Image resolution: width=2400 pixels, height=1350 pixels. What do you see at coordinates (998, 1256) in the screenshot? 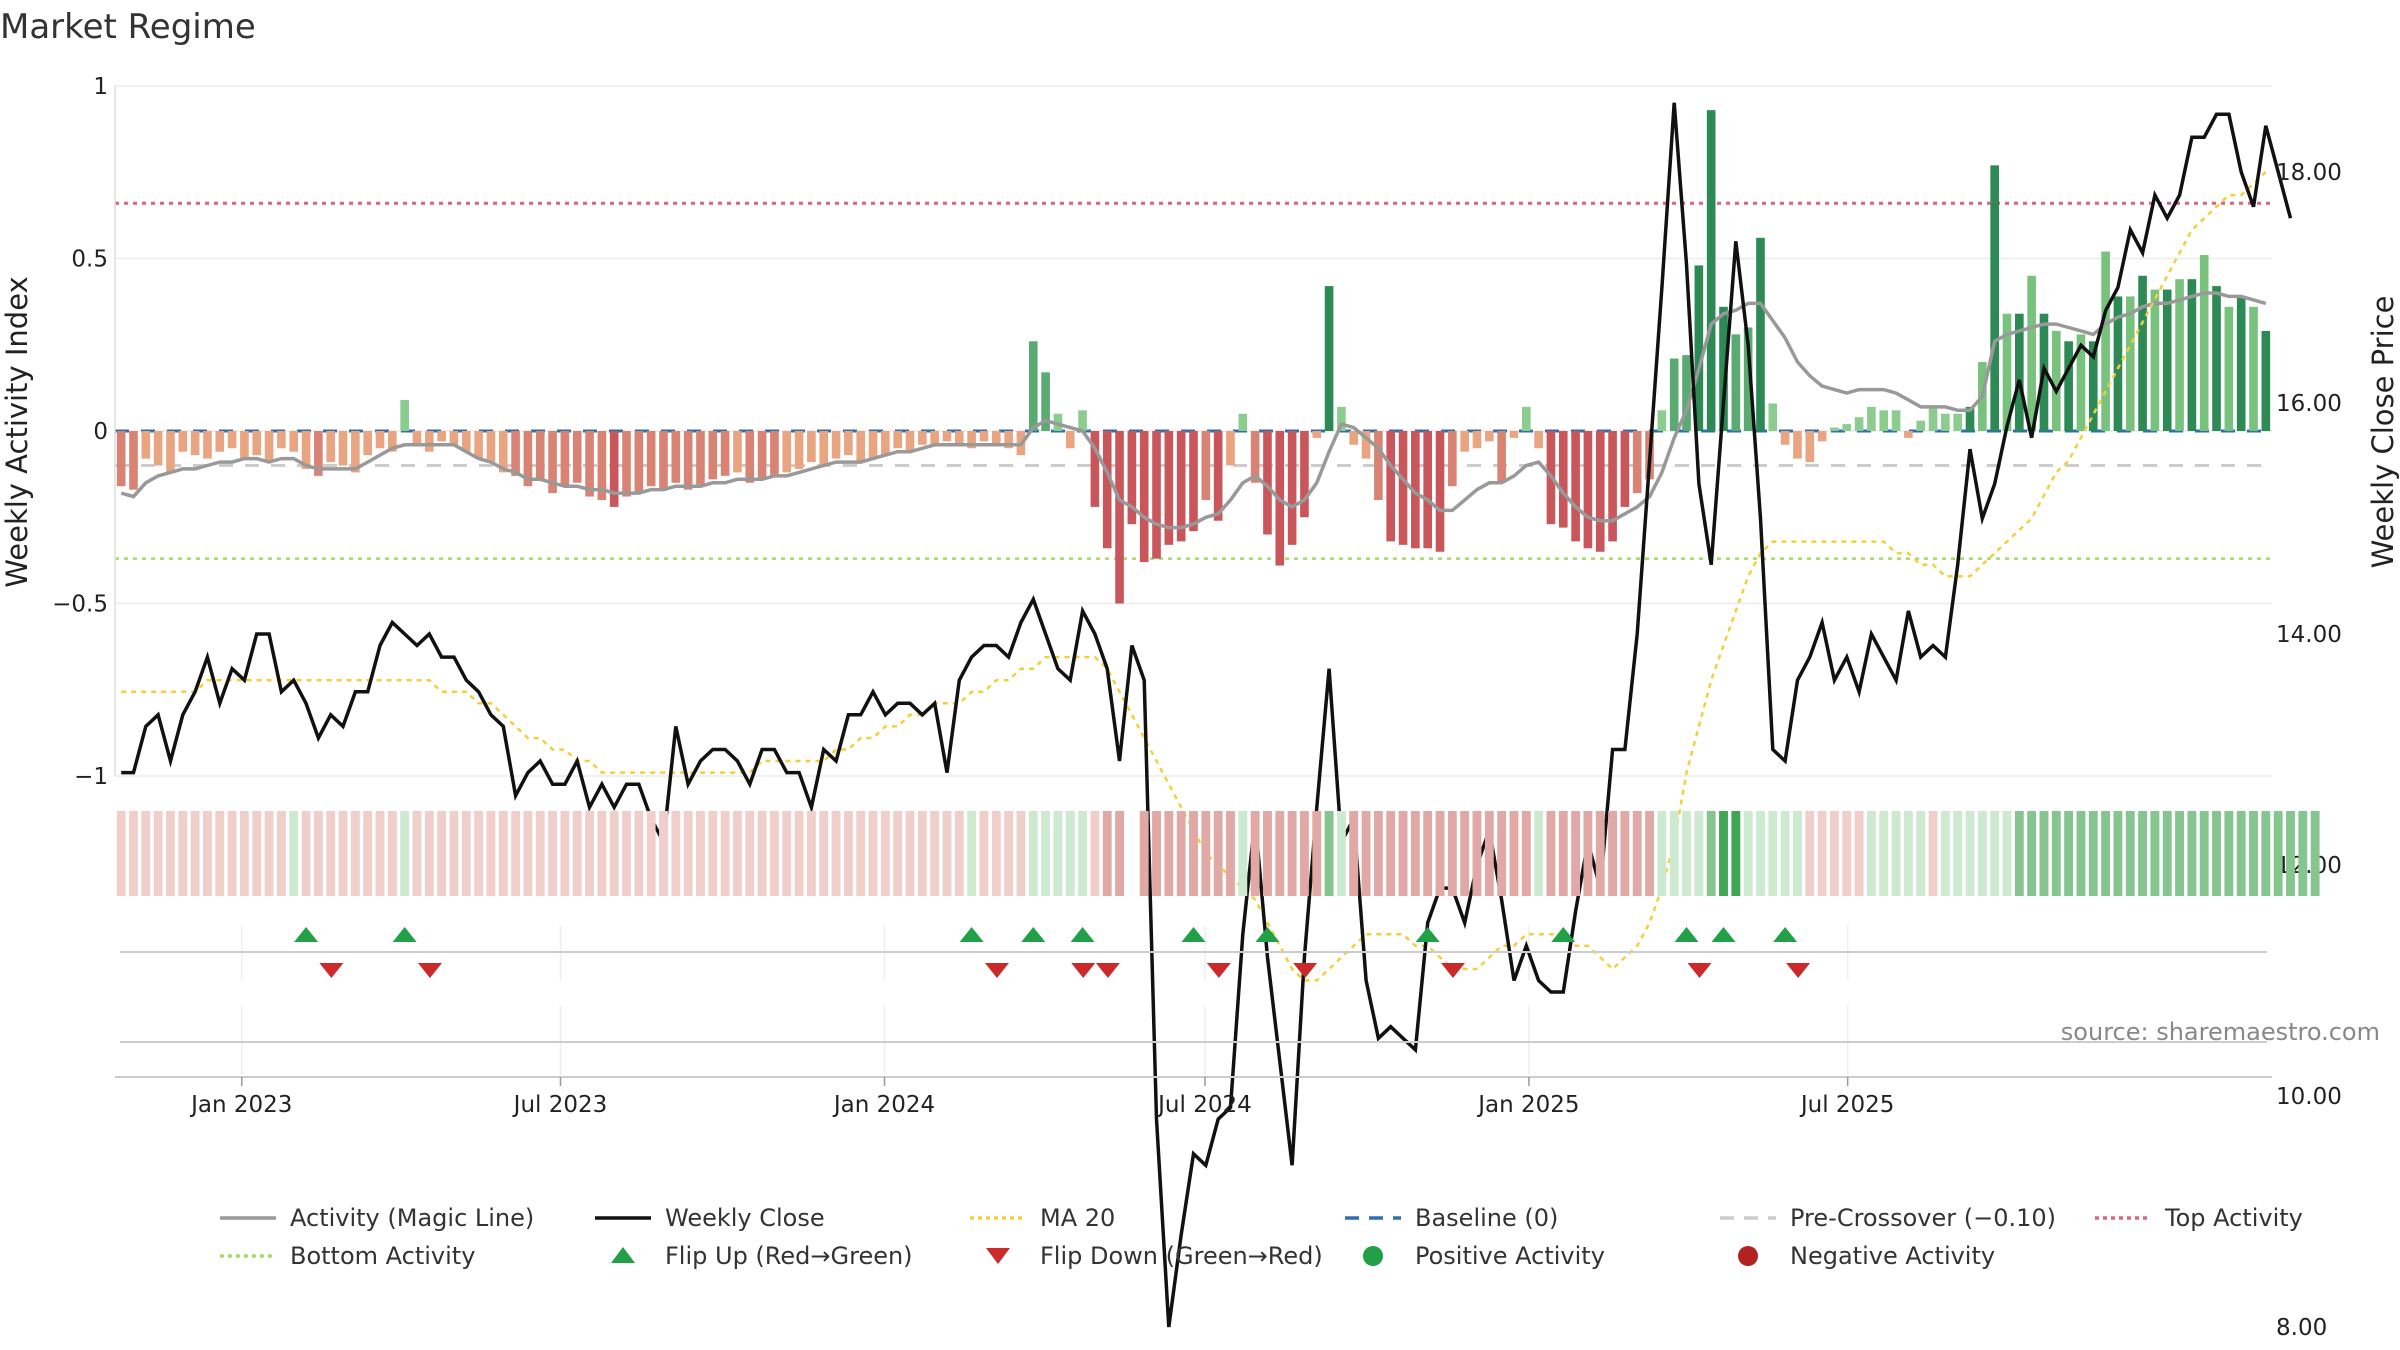
I see `legend-flip-down-icon` at bounding box center [998, 1256].